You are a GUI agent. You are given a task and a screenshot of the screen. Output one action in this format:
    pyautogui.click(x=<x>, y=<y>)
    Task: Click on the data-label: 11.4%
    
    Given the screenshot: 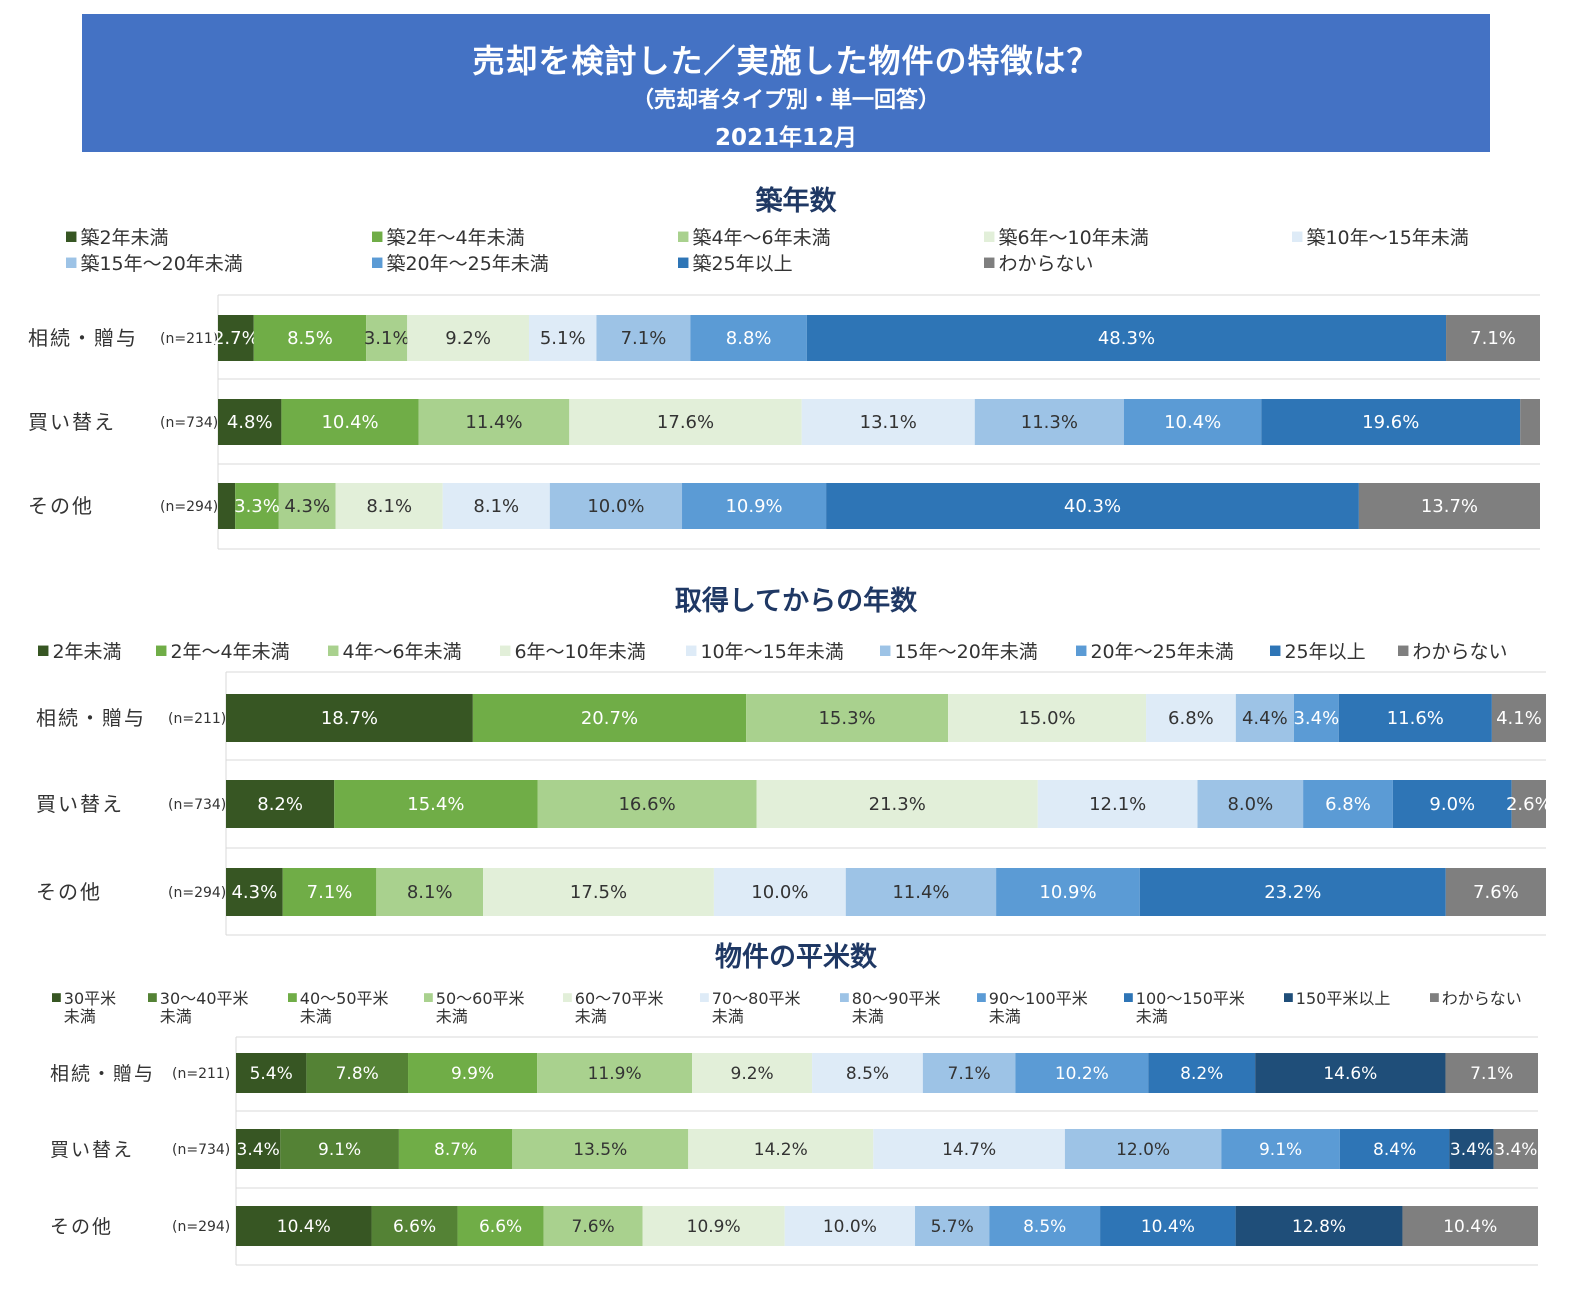 What is the action you would take?
    pyautogui.click(x=493, y=422)
    